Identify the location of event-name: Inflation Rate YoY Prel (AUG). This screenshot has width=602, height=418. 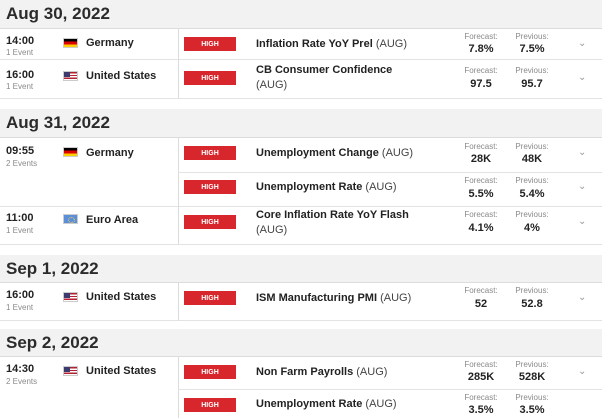
(351, 44).